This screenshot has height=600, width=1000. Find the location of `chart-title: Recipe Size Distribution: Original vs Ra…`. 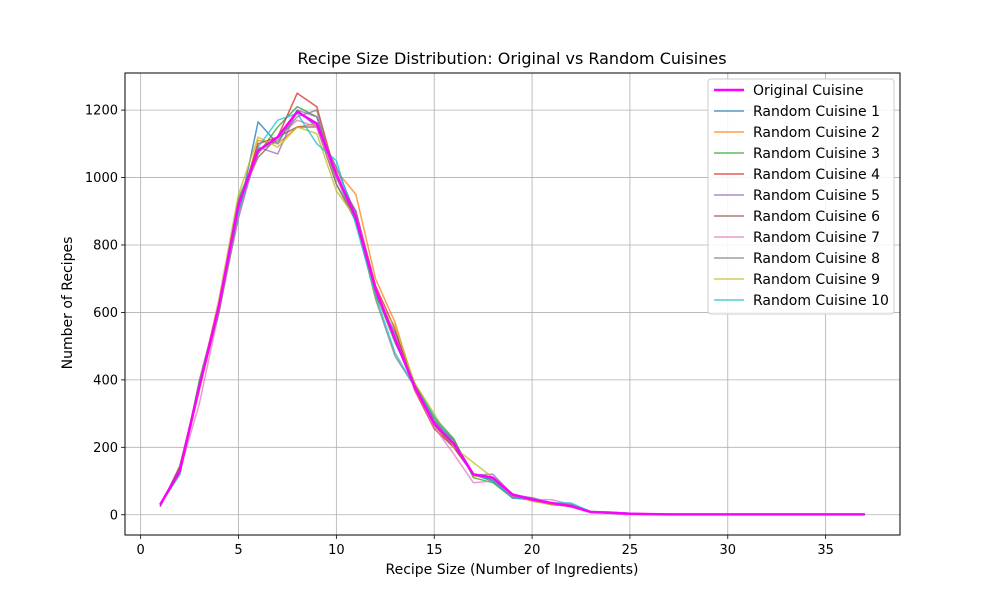

chart-title: Recipe Size Distribution: Original vs Ra… is located at coordinates (511, 58).